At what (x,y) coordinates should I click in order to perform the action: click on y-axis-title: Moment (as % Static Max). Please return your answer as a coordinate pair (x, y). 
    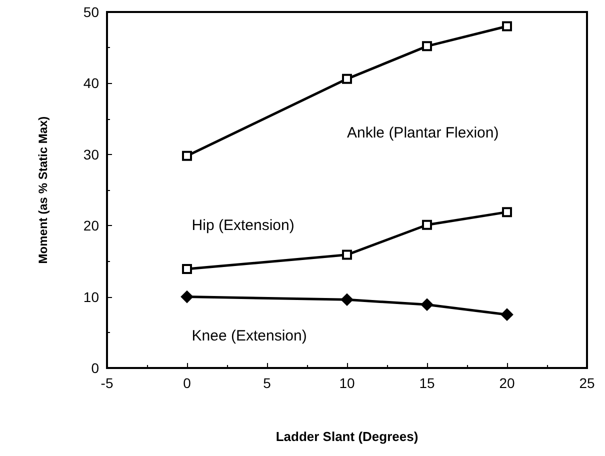
    Looking at the image, I should click on (43, 190).